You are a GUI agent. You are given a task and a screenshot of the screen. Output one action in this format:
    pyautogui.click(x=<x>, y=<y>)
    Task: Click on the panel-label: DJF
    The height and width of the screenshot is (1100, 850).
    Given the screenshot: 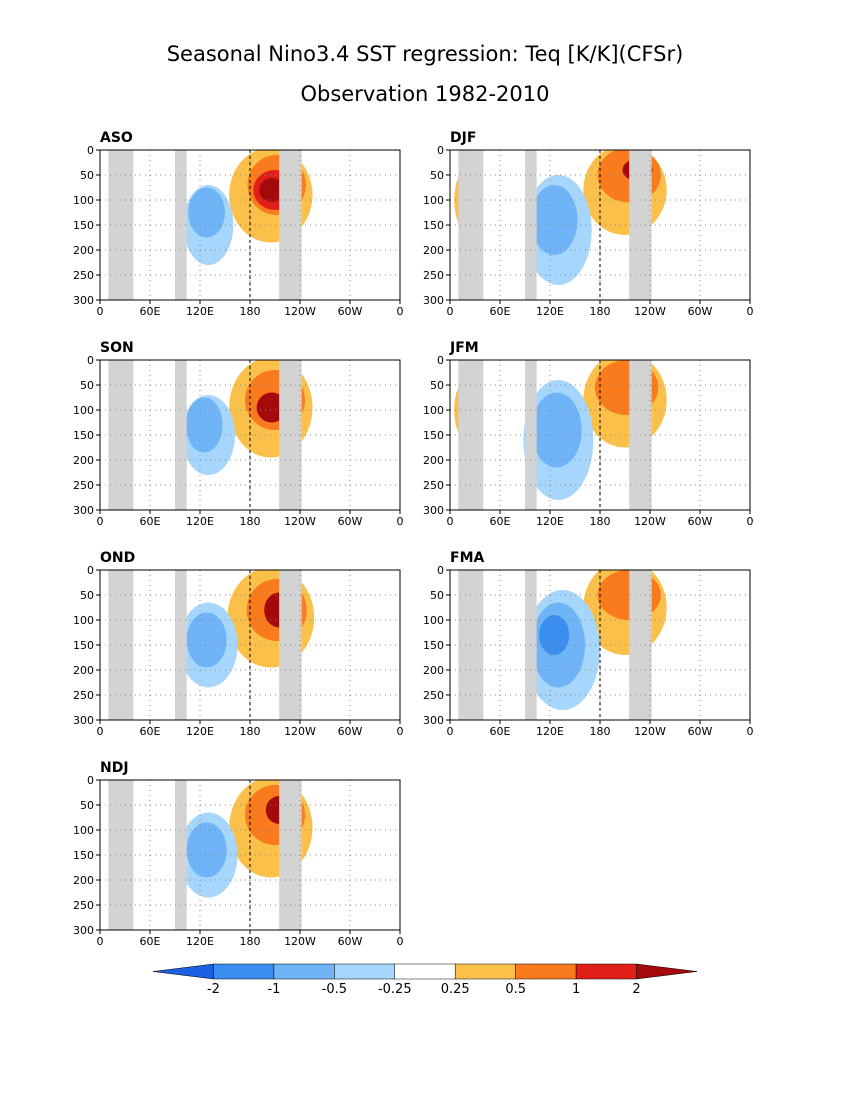 What is the action you would take?
    pyautogui.click(x=463, y=138)
    